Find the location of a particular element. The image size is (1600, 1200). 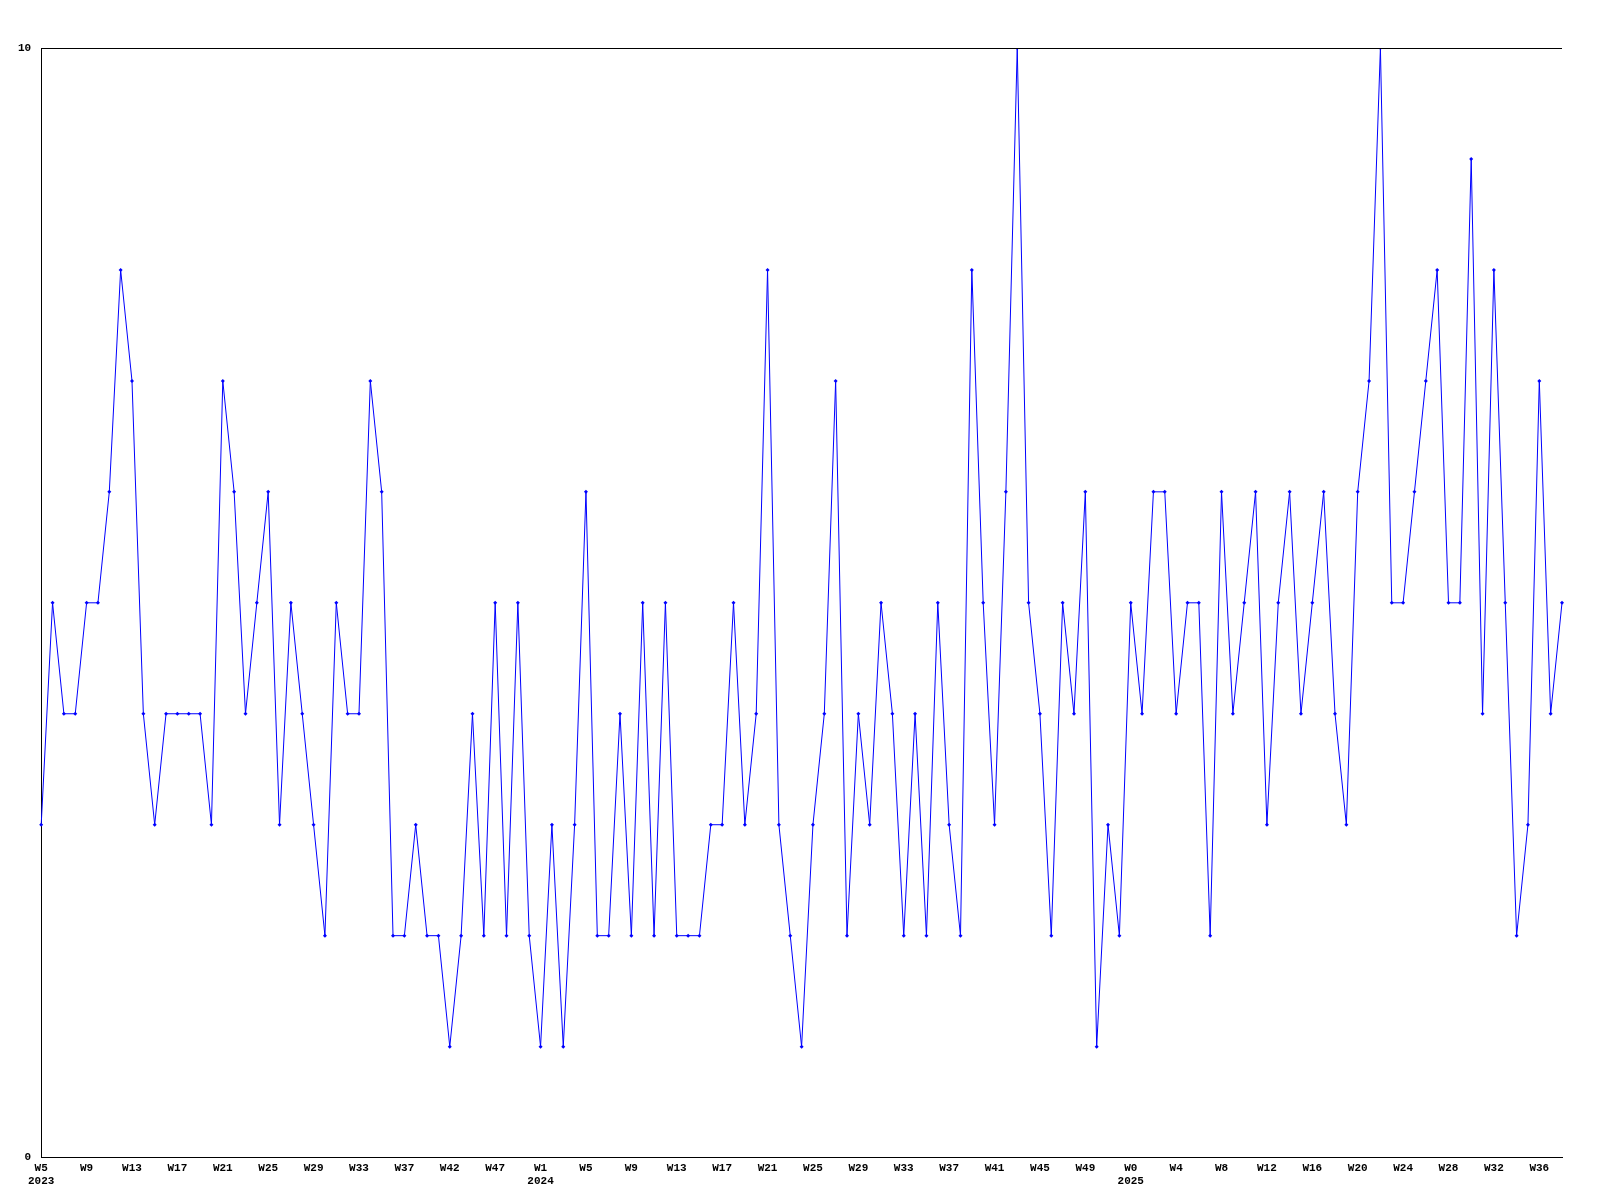

x-tick-label: W5 is located at coordinates (586, 1167).